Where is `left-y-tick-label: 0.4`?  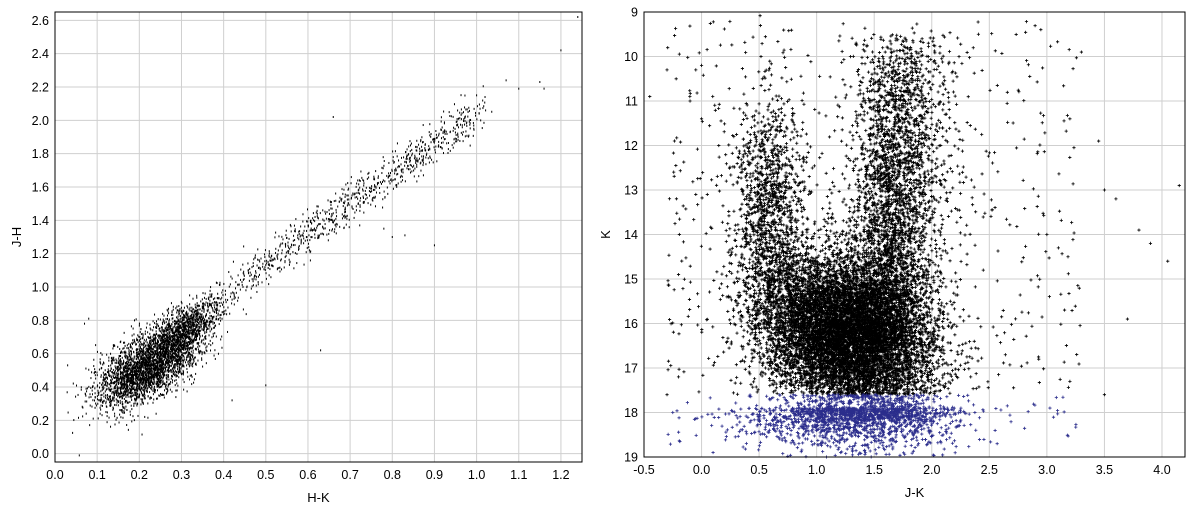 left-y-tick-label: 0.4 is located at coordinates (40, 388).